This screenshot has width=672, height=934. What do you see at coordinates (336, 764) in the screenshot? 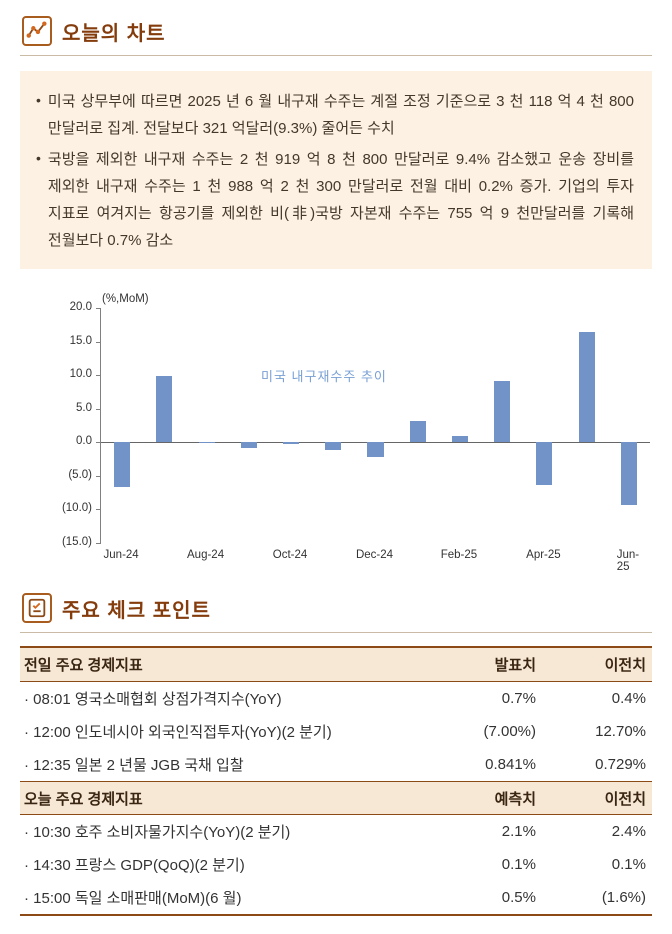
I see `table-row: · 12:35 일본 2 년물 JGB 국채 입찰 0.841% 0.729%` at bounding box center [336, 764].